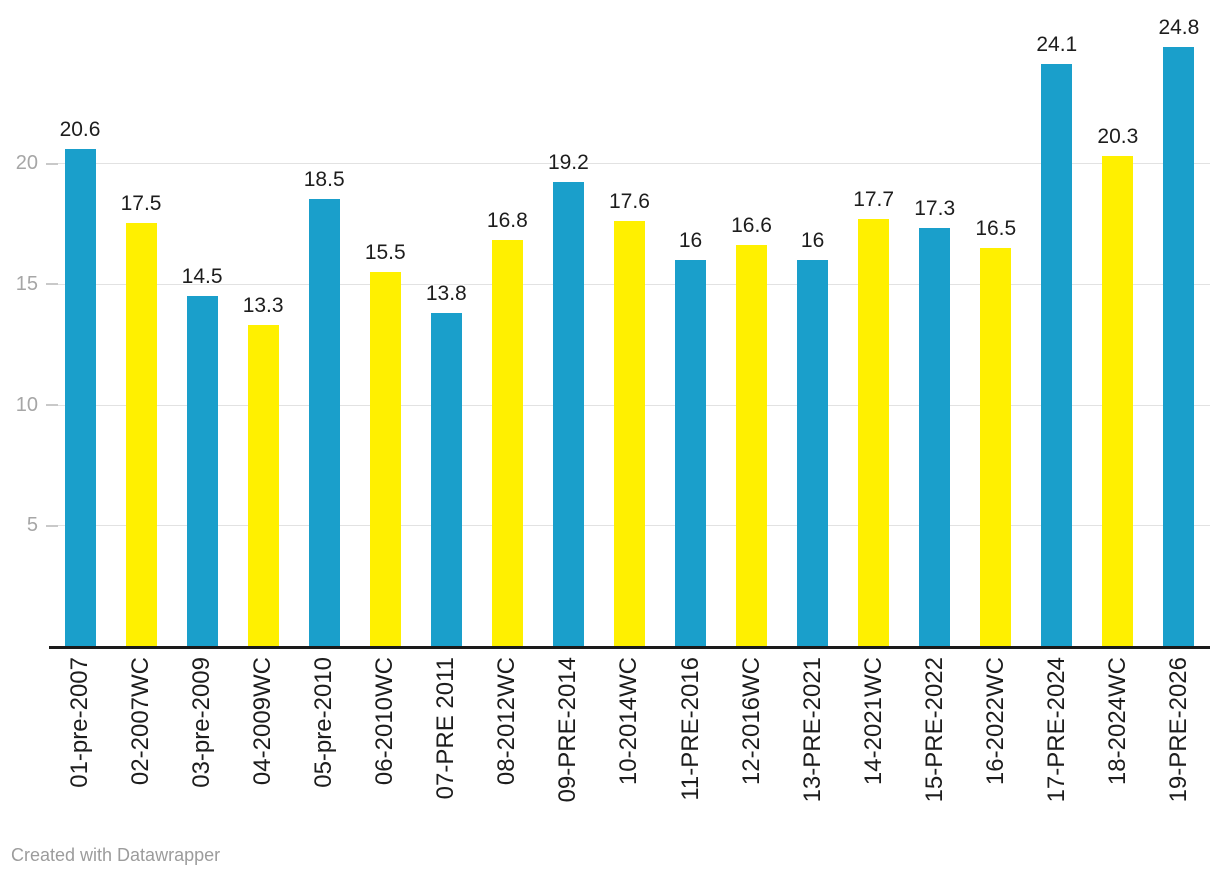  I want to click on bar-value-label: 16.5, so click(996, 228).